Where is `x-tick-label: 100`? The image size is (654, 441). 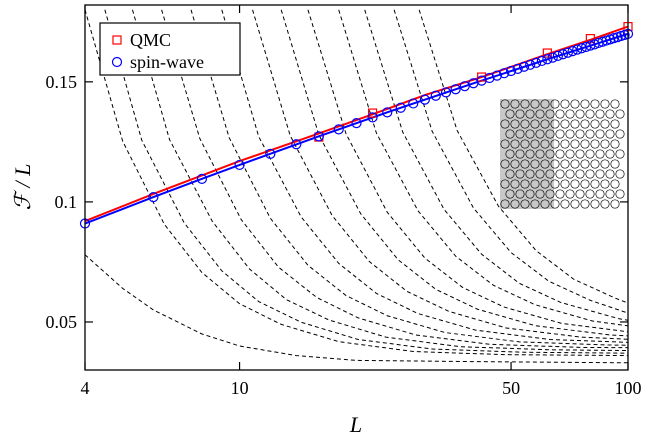
x-tick-label: 100 is located at coordinates (628, 388).